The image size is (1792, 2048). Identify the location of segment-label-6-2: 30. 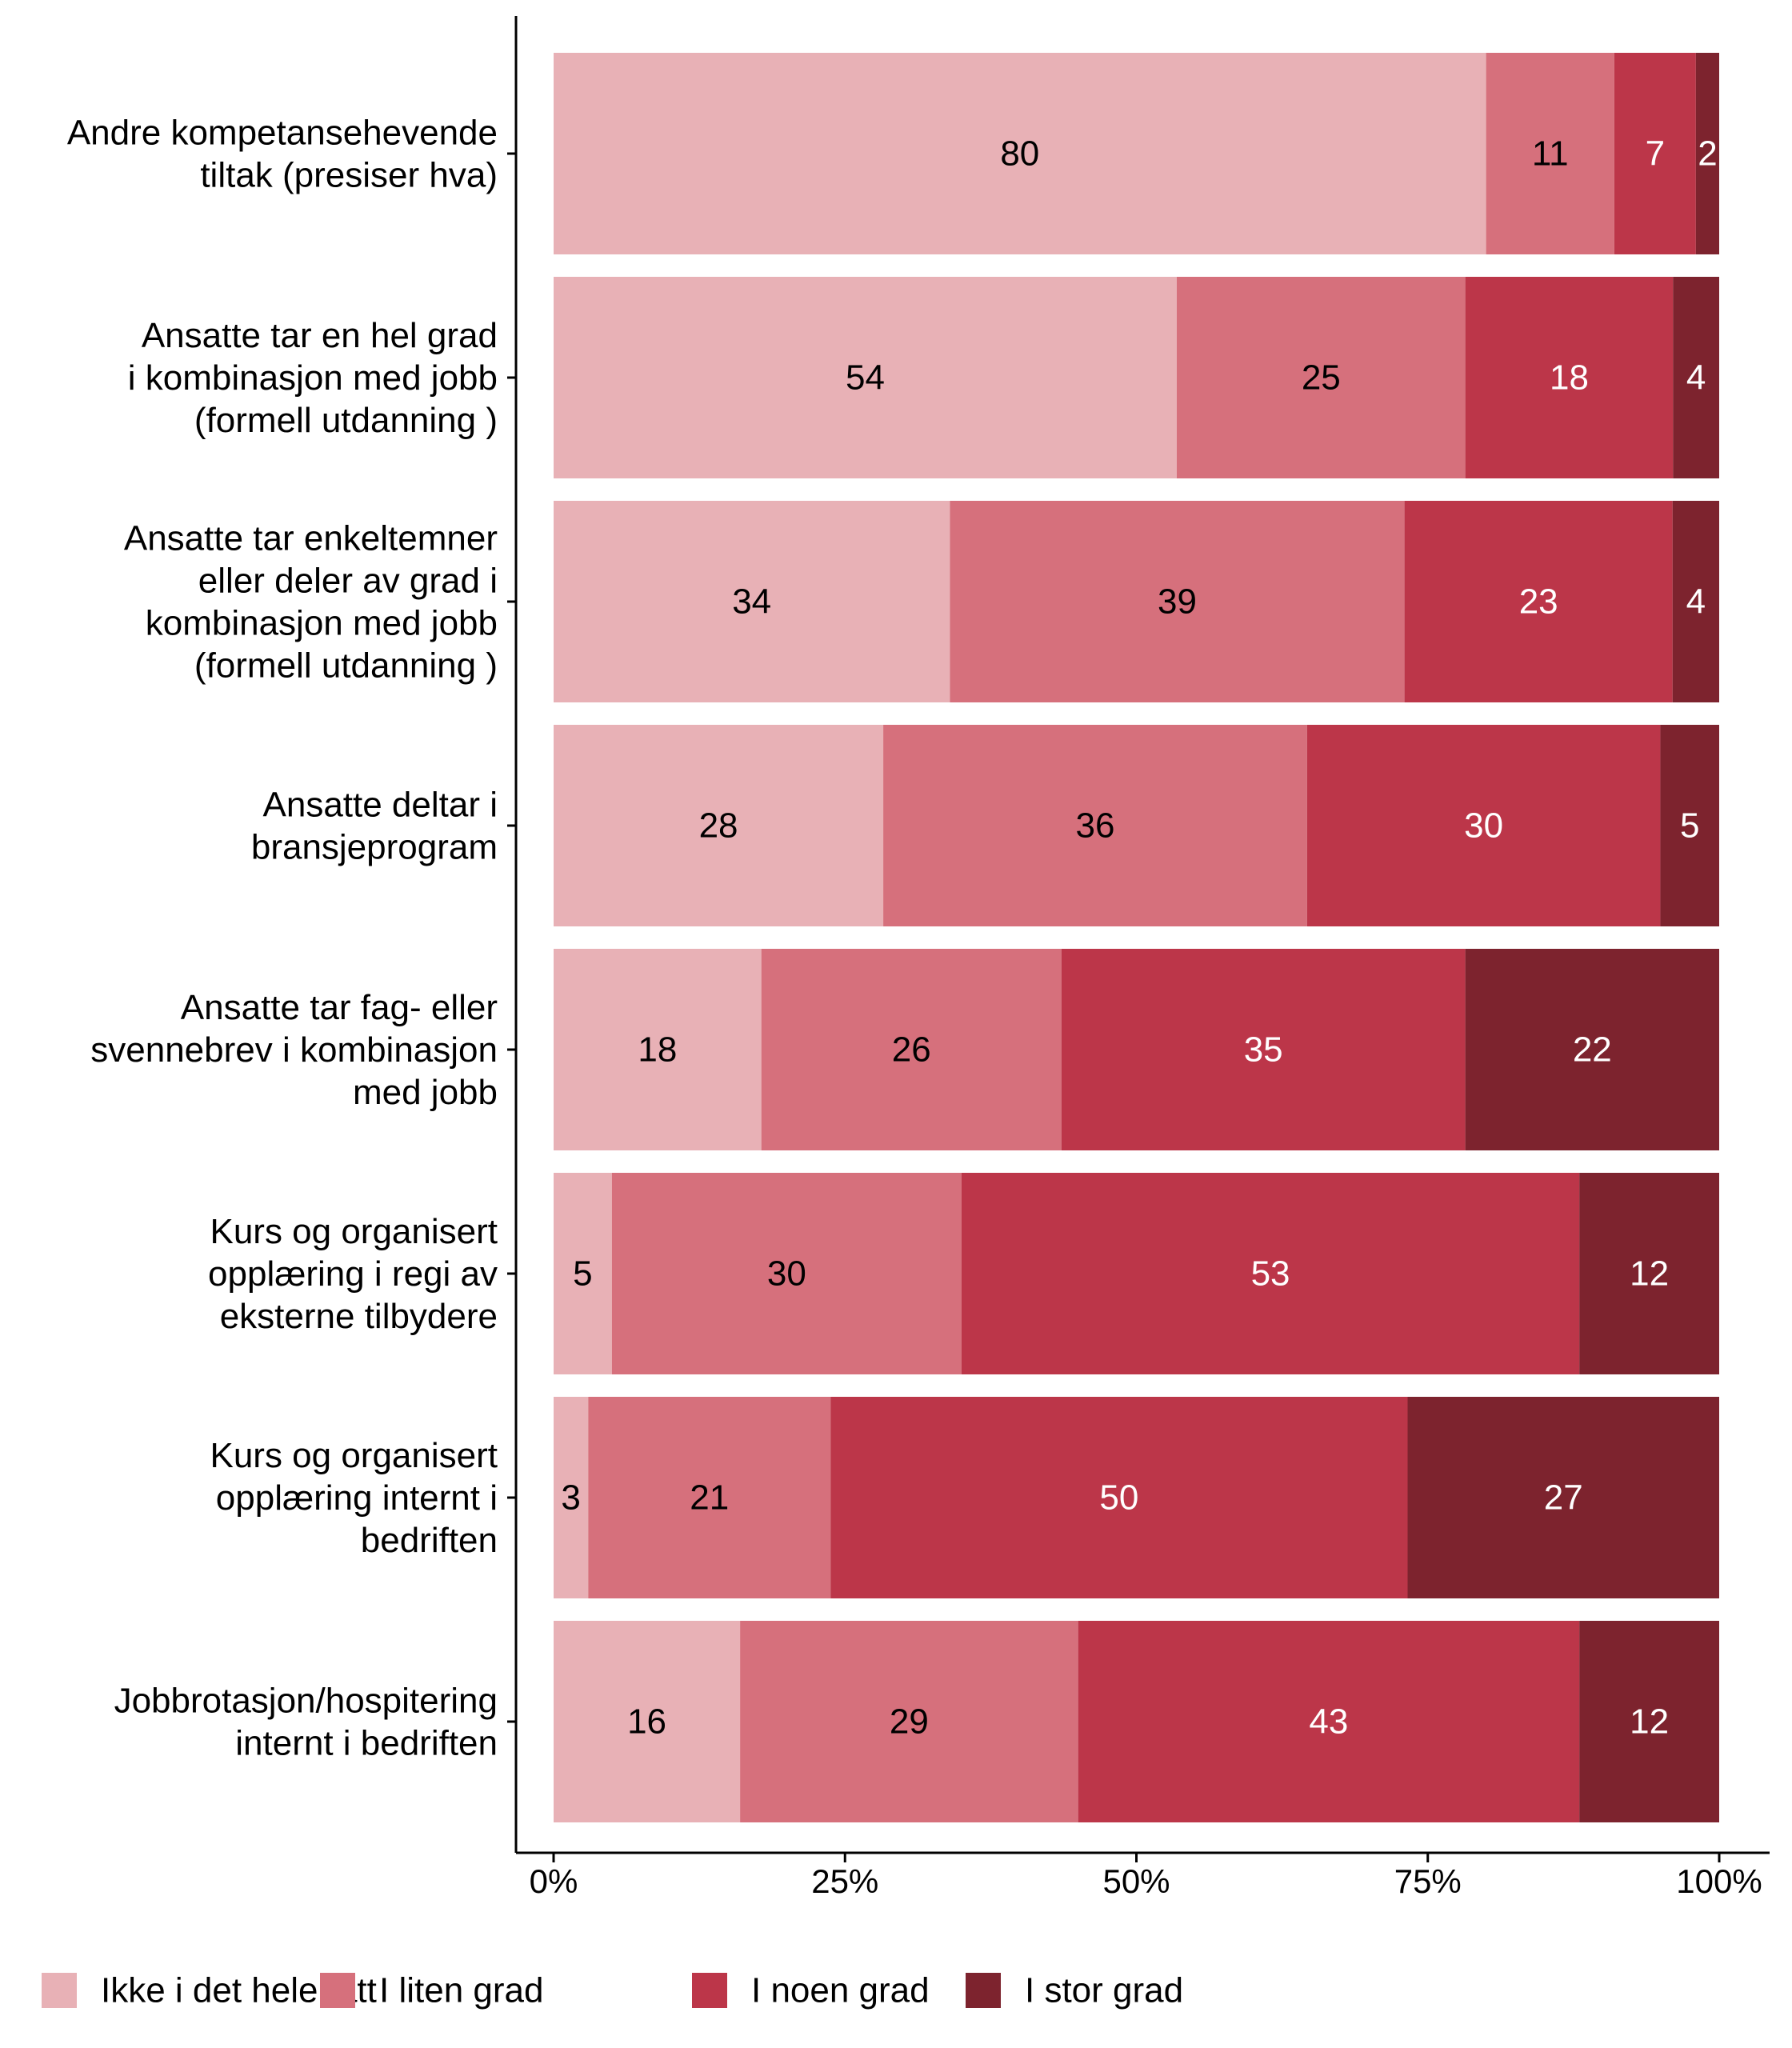
(786, 1274).